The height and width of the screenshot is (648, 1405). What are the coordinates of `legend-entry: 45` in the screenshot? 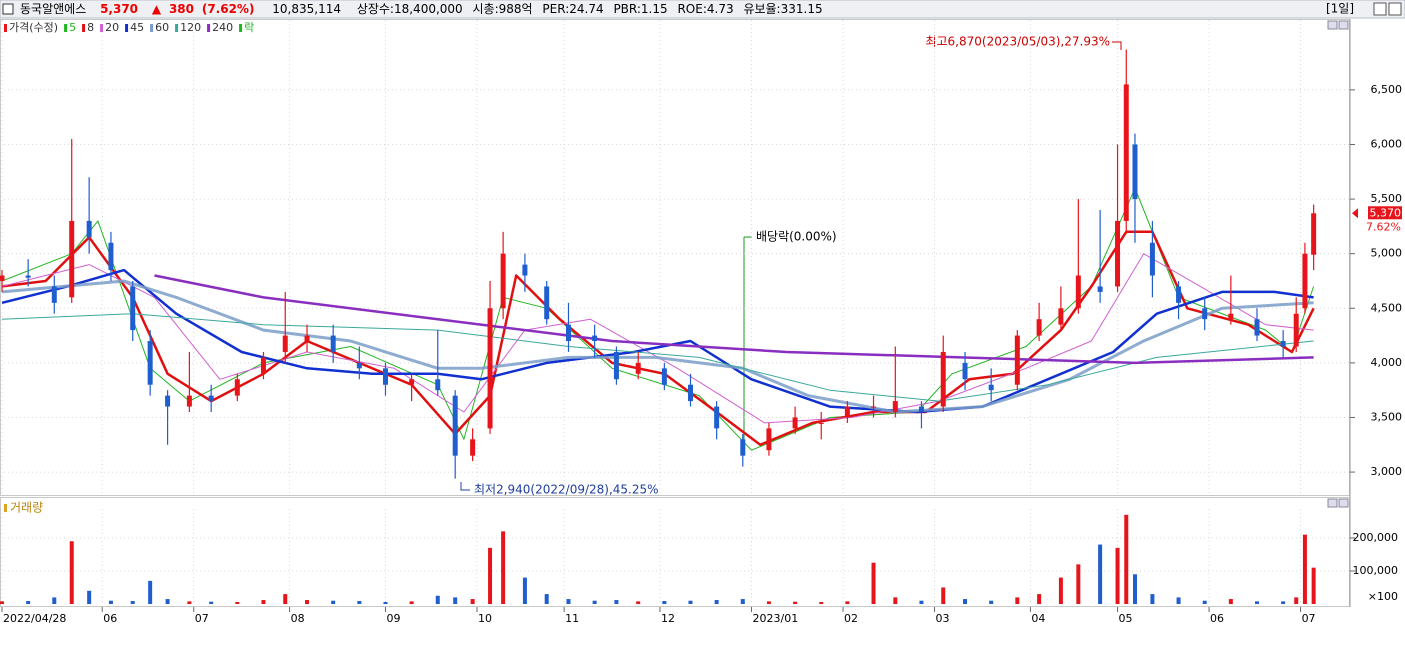 It's located at (137, 27).